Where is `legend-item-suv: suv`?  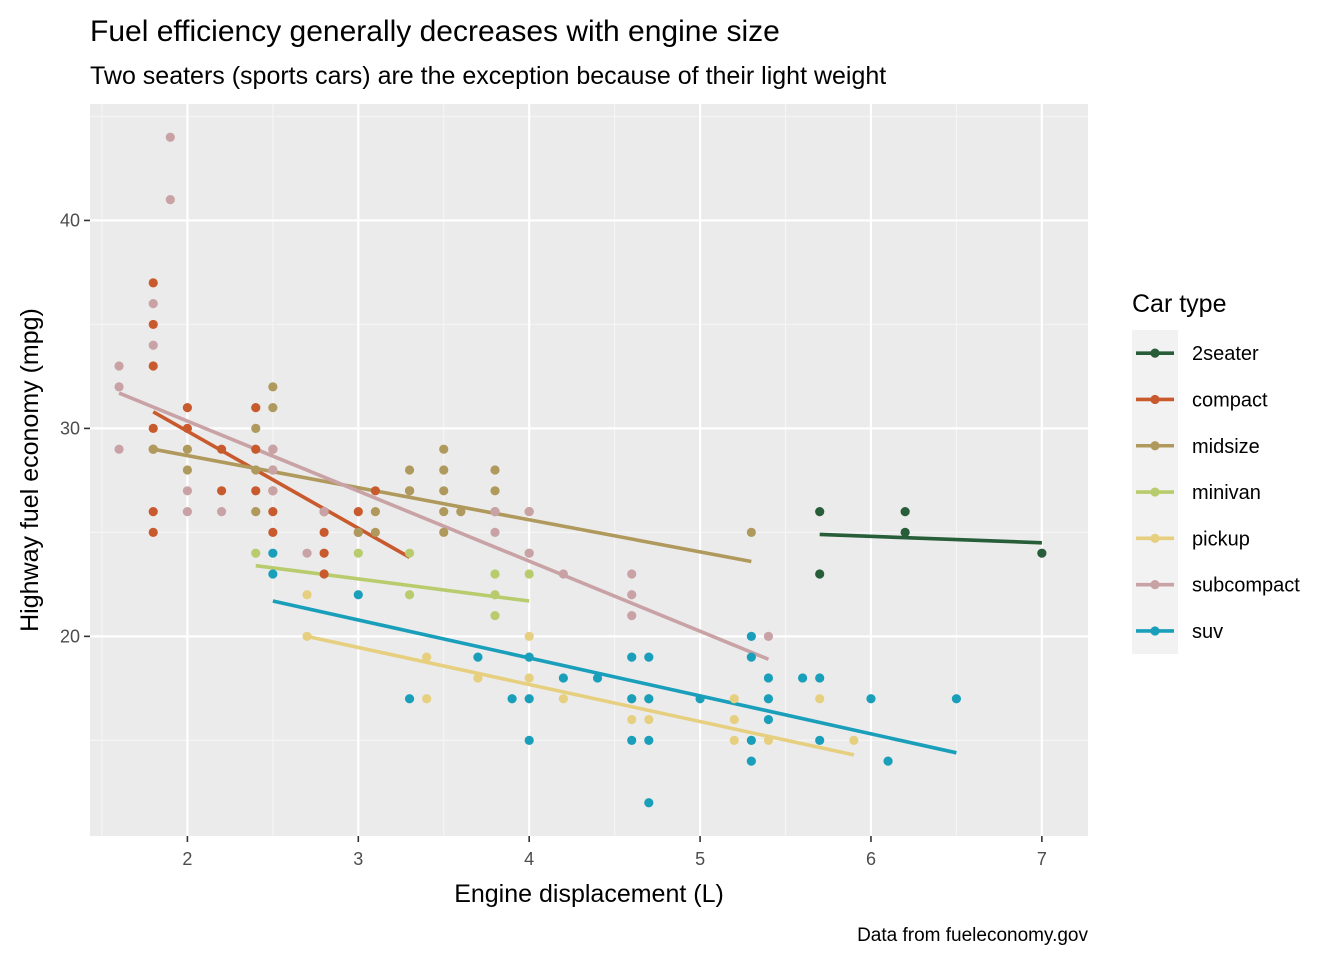
legend-item-suv: suv is located at coordinates (1179, 632).